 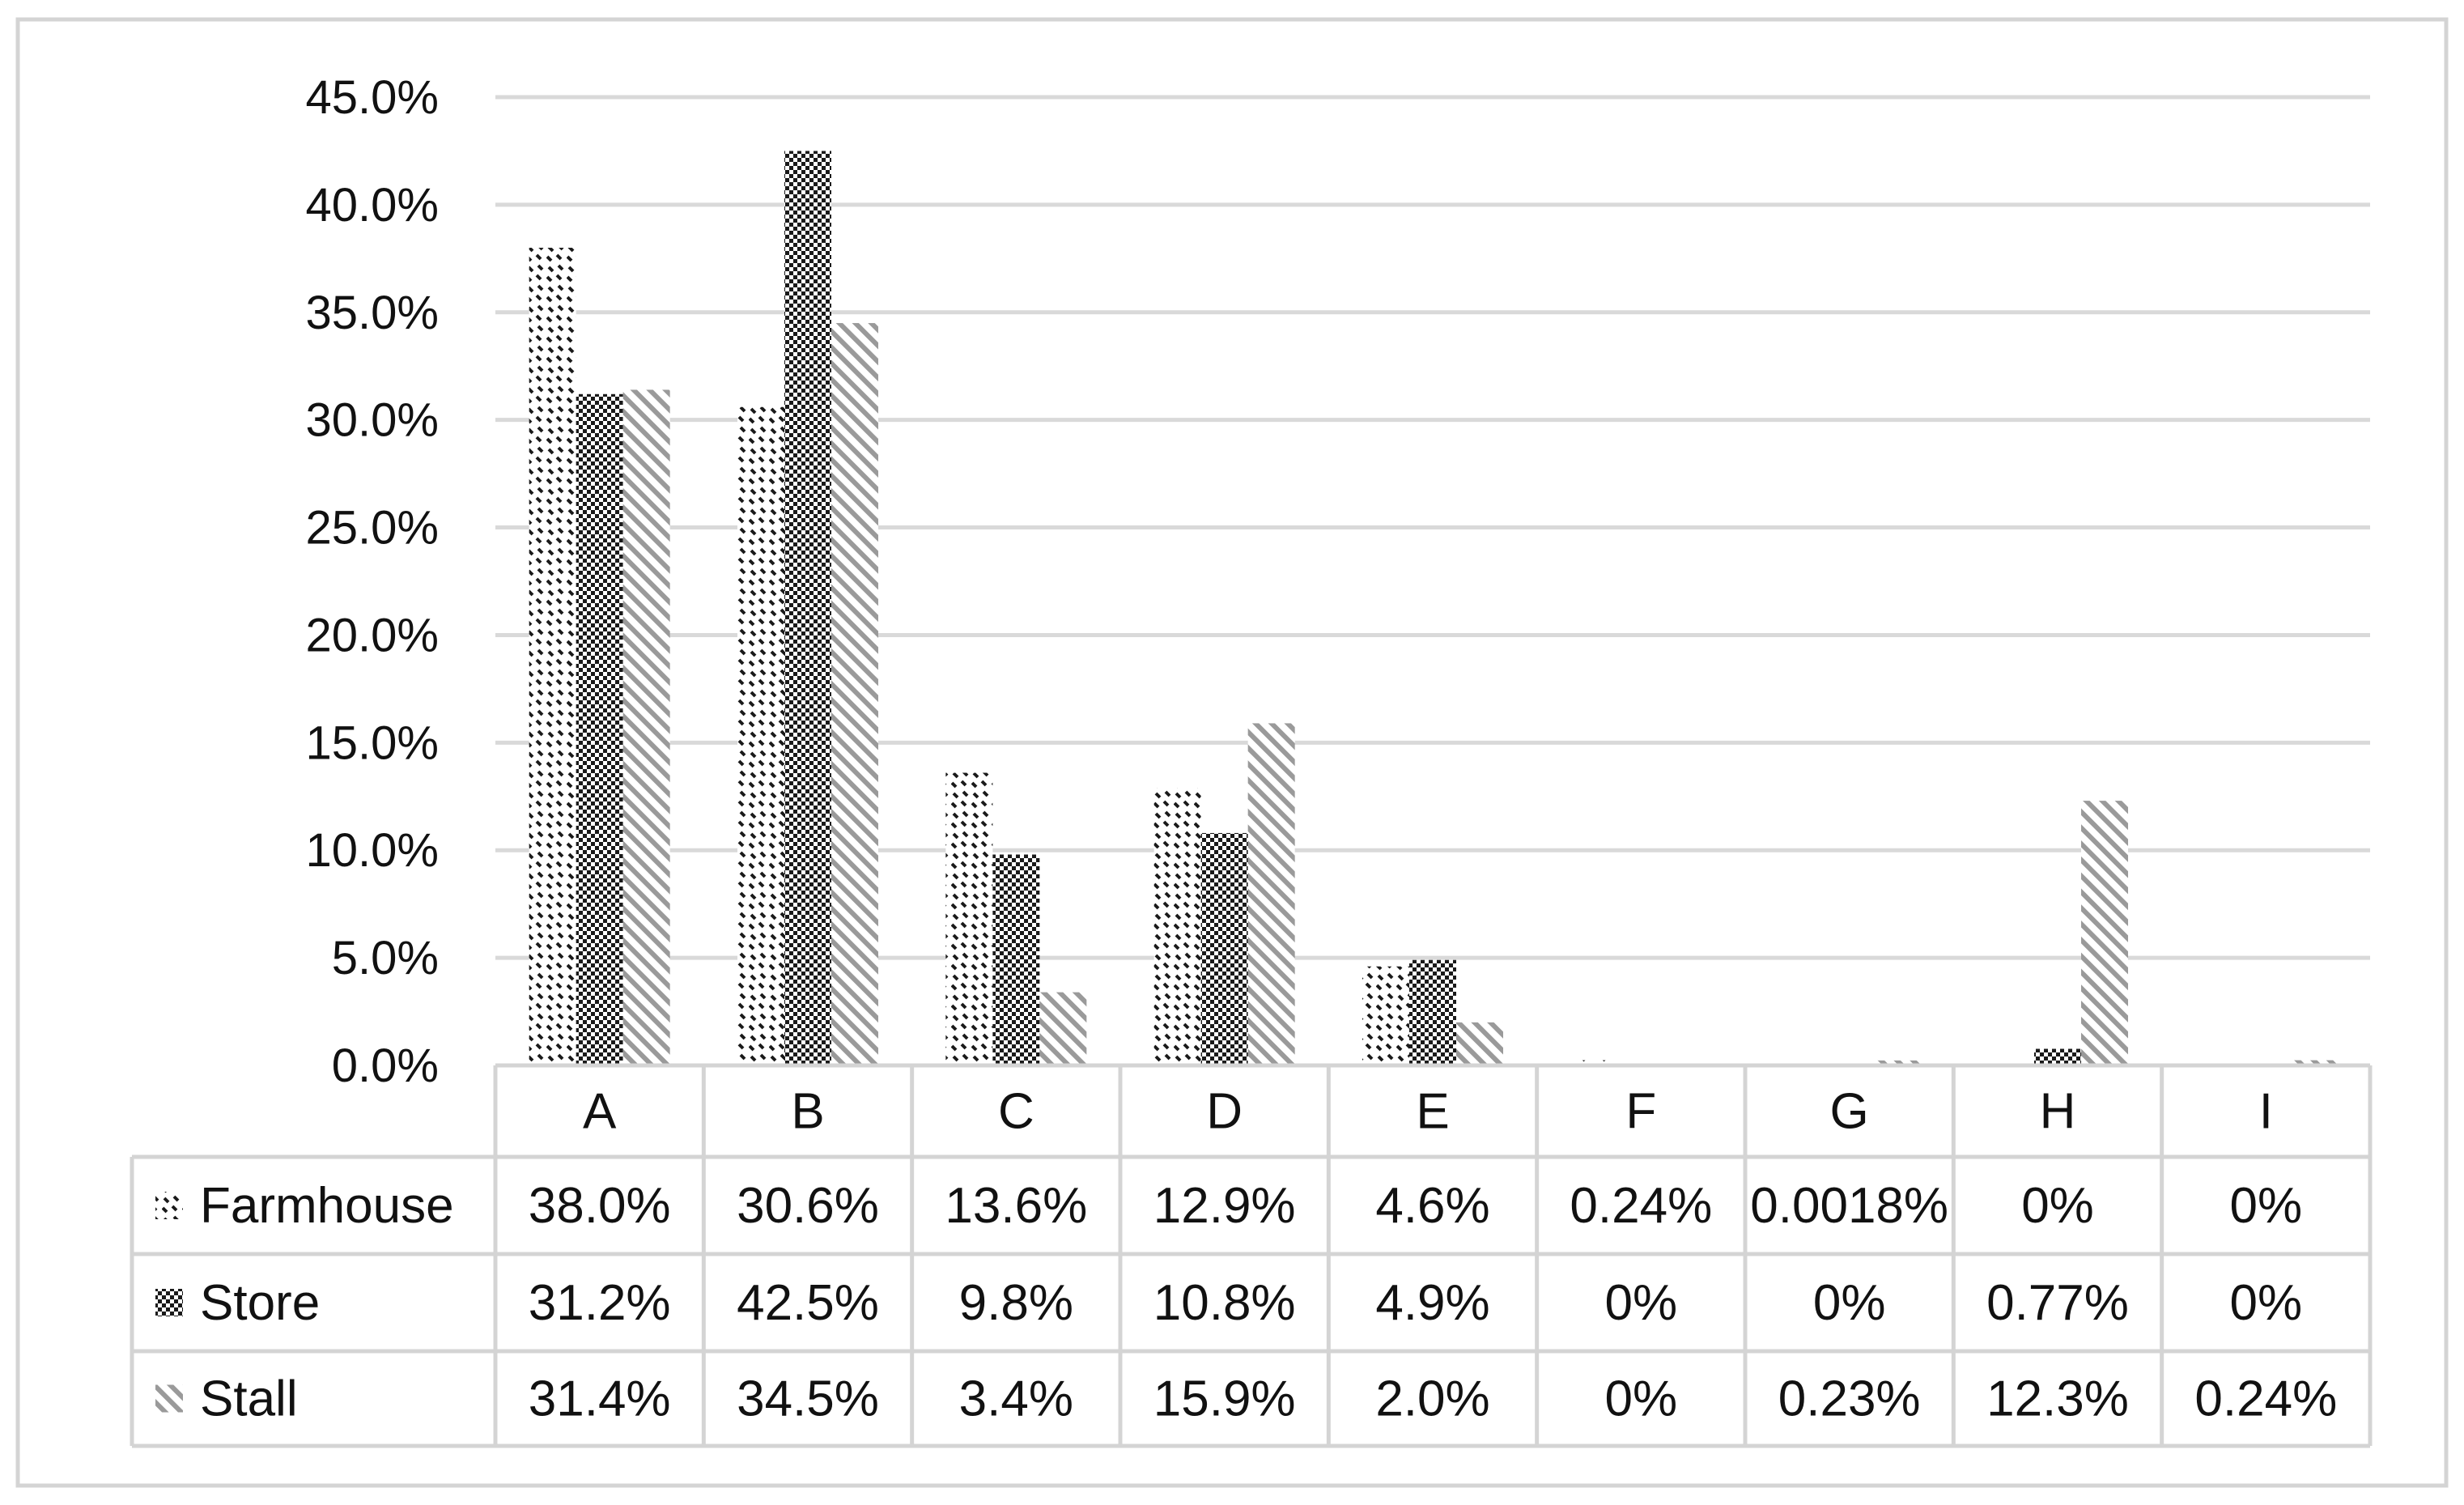 I want to click on bar-farmhouse-c, so click(x=969, y=918).